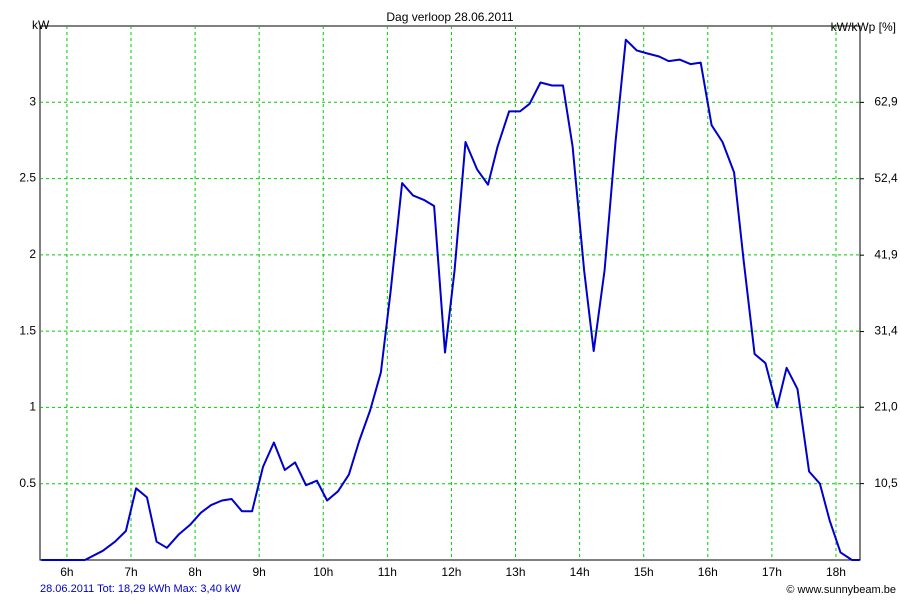 This screenshot has height=605, width=900. What do you see at coordinates (886, 254) in the screenshot?
I see `y2-tick-label: 41,9` at bounding box center [886, 254].